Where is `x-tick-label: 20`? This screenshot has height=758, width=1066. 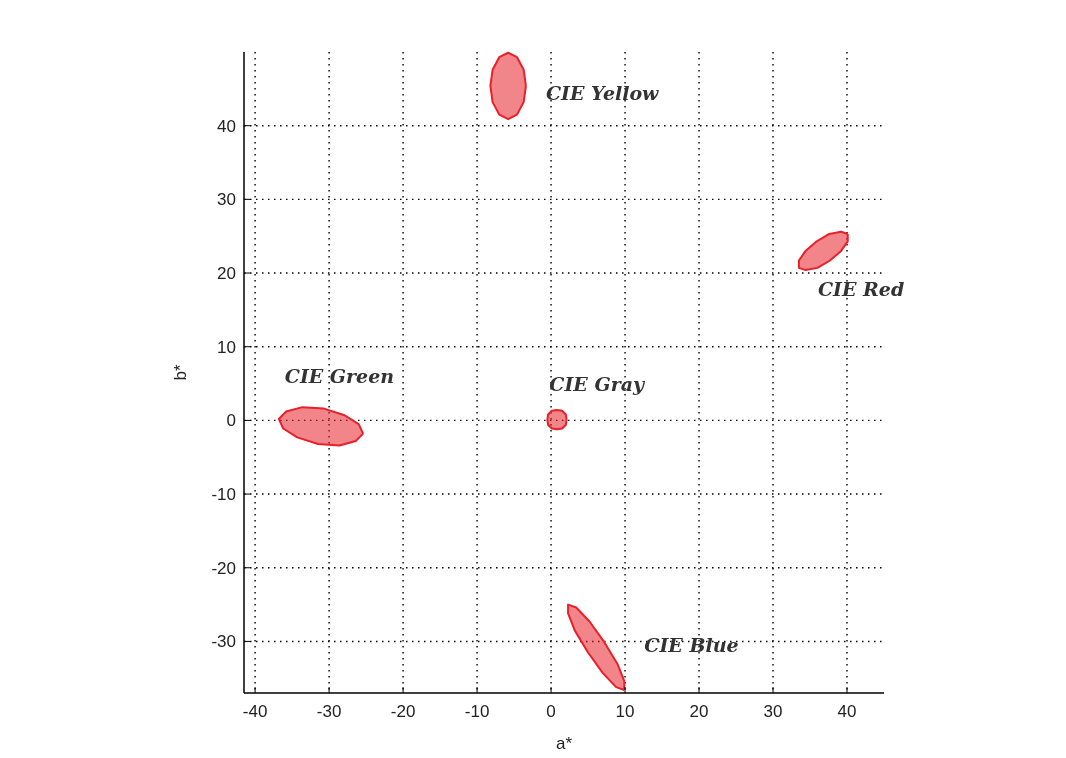 x-tick-label: 20 is located at coordinates (699, 711).